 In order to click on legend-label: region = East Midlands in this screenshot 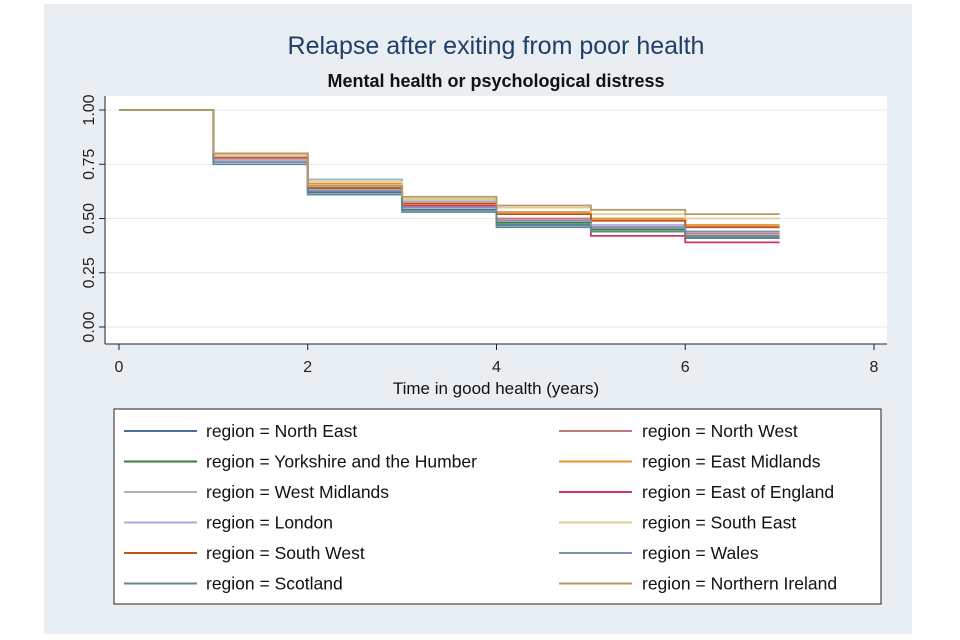, I will do `click(731, 462)`.